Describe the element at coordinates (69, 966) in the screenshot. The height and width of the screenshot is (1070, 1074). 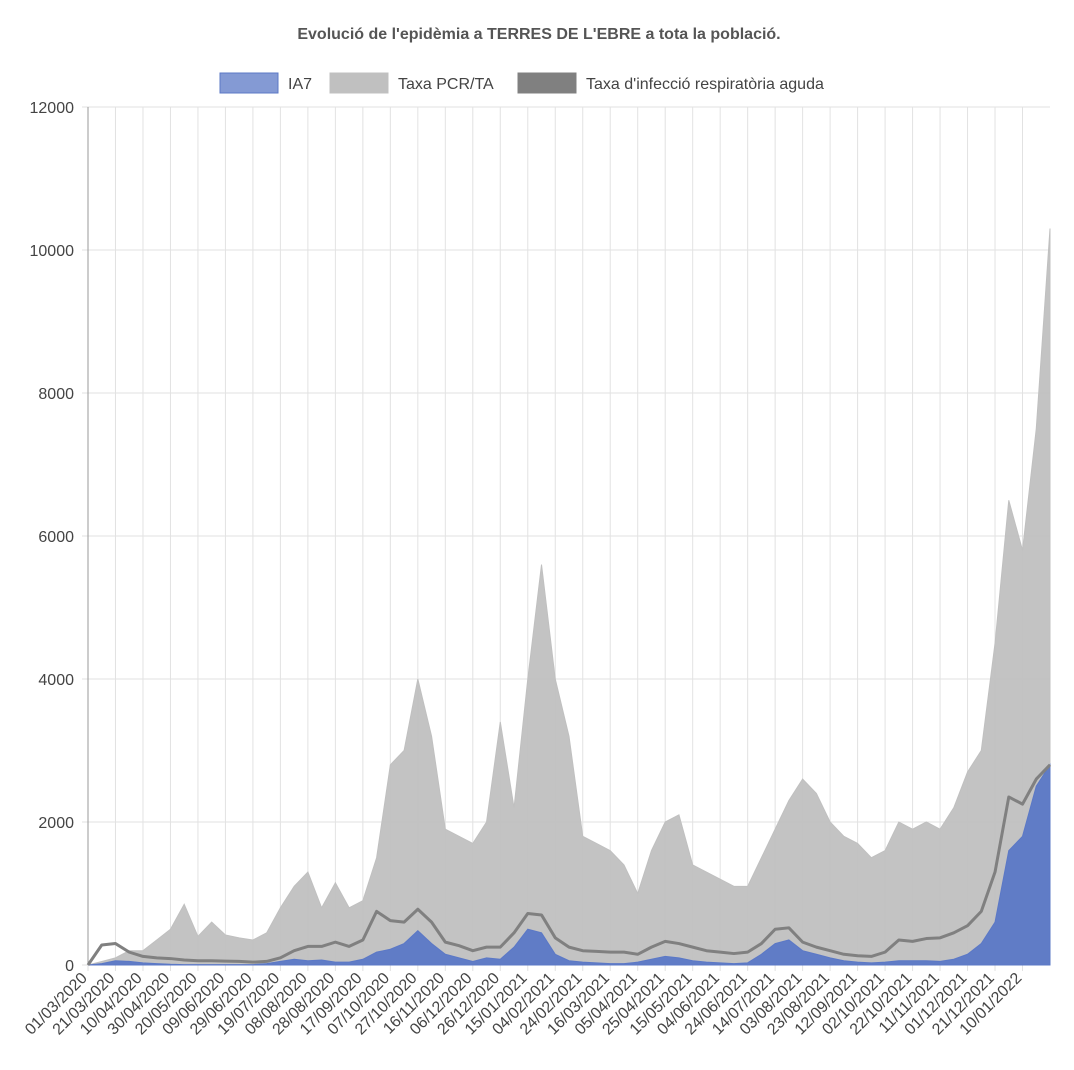
I see `y-tick-label: 0` at that location.